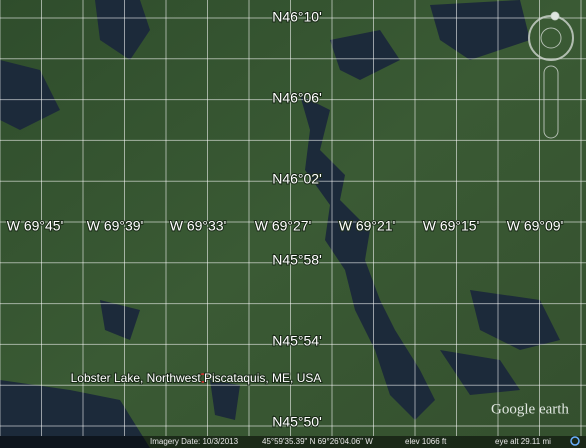 The width and height of the screenshot is (586, 448). I want to click on latitude-label: N45°58', so click(297, 260).